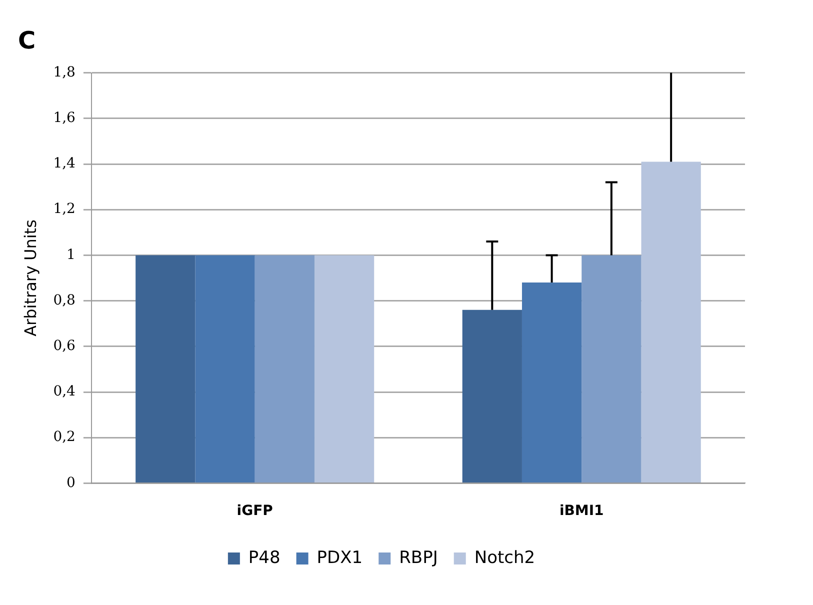 This screenshot has width=813, height=605. Describe the element at coordinates (505, 558) in the screenshot. I see `legend-label: Notch2` at that location.